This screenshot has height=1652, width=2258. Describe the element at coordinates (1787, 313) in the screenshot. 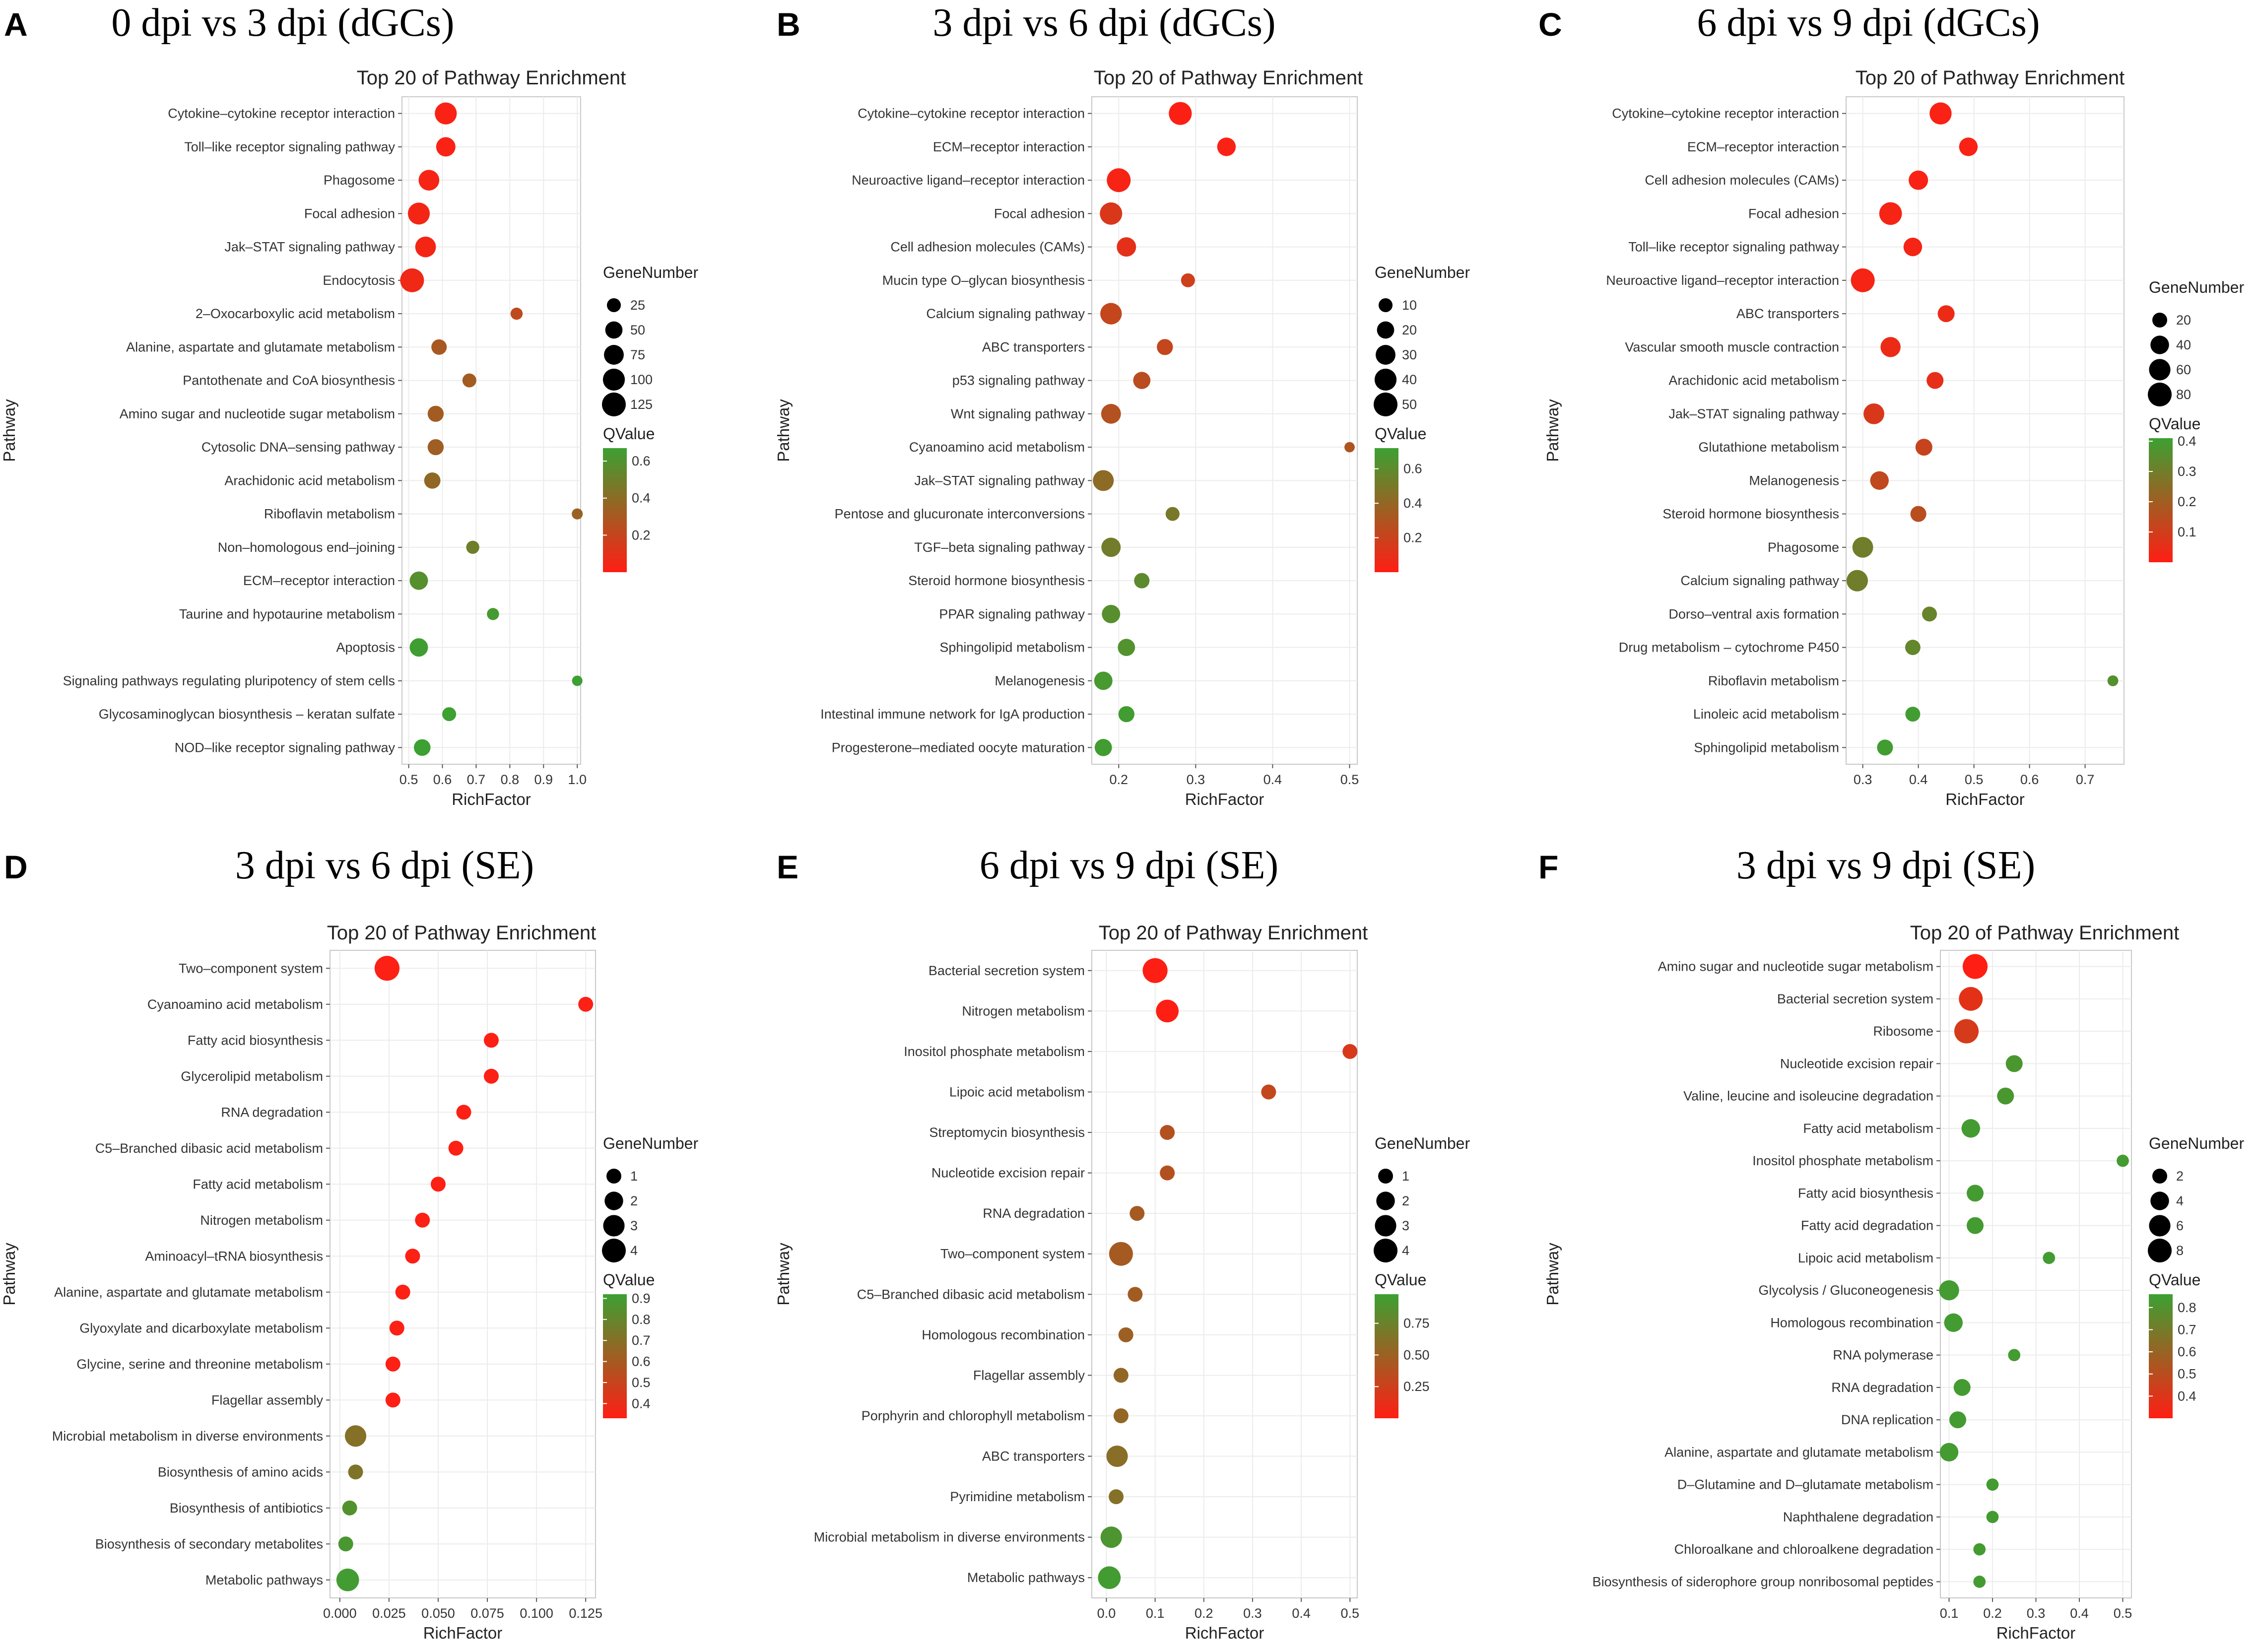

I see `y-tick-label: ABC transporters` at that location.